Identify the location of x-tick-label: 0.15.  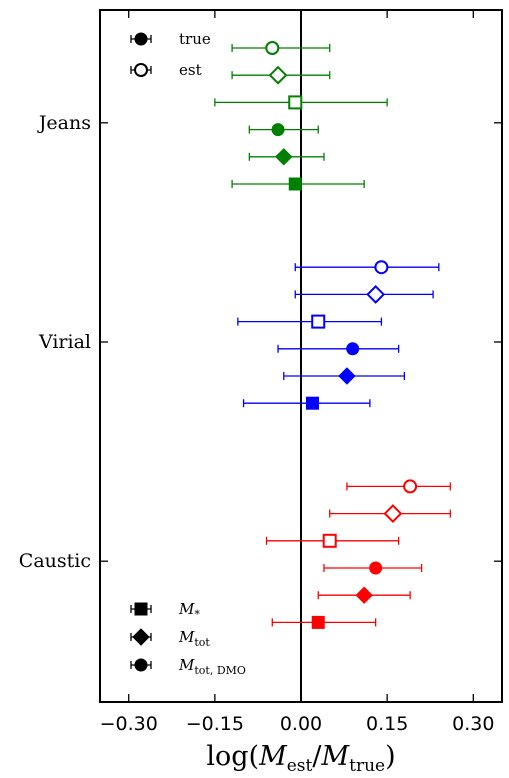
(387, 724).